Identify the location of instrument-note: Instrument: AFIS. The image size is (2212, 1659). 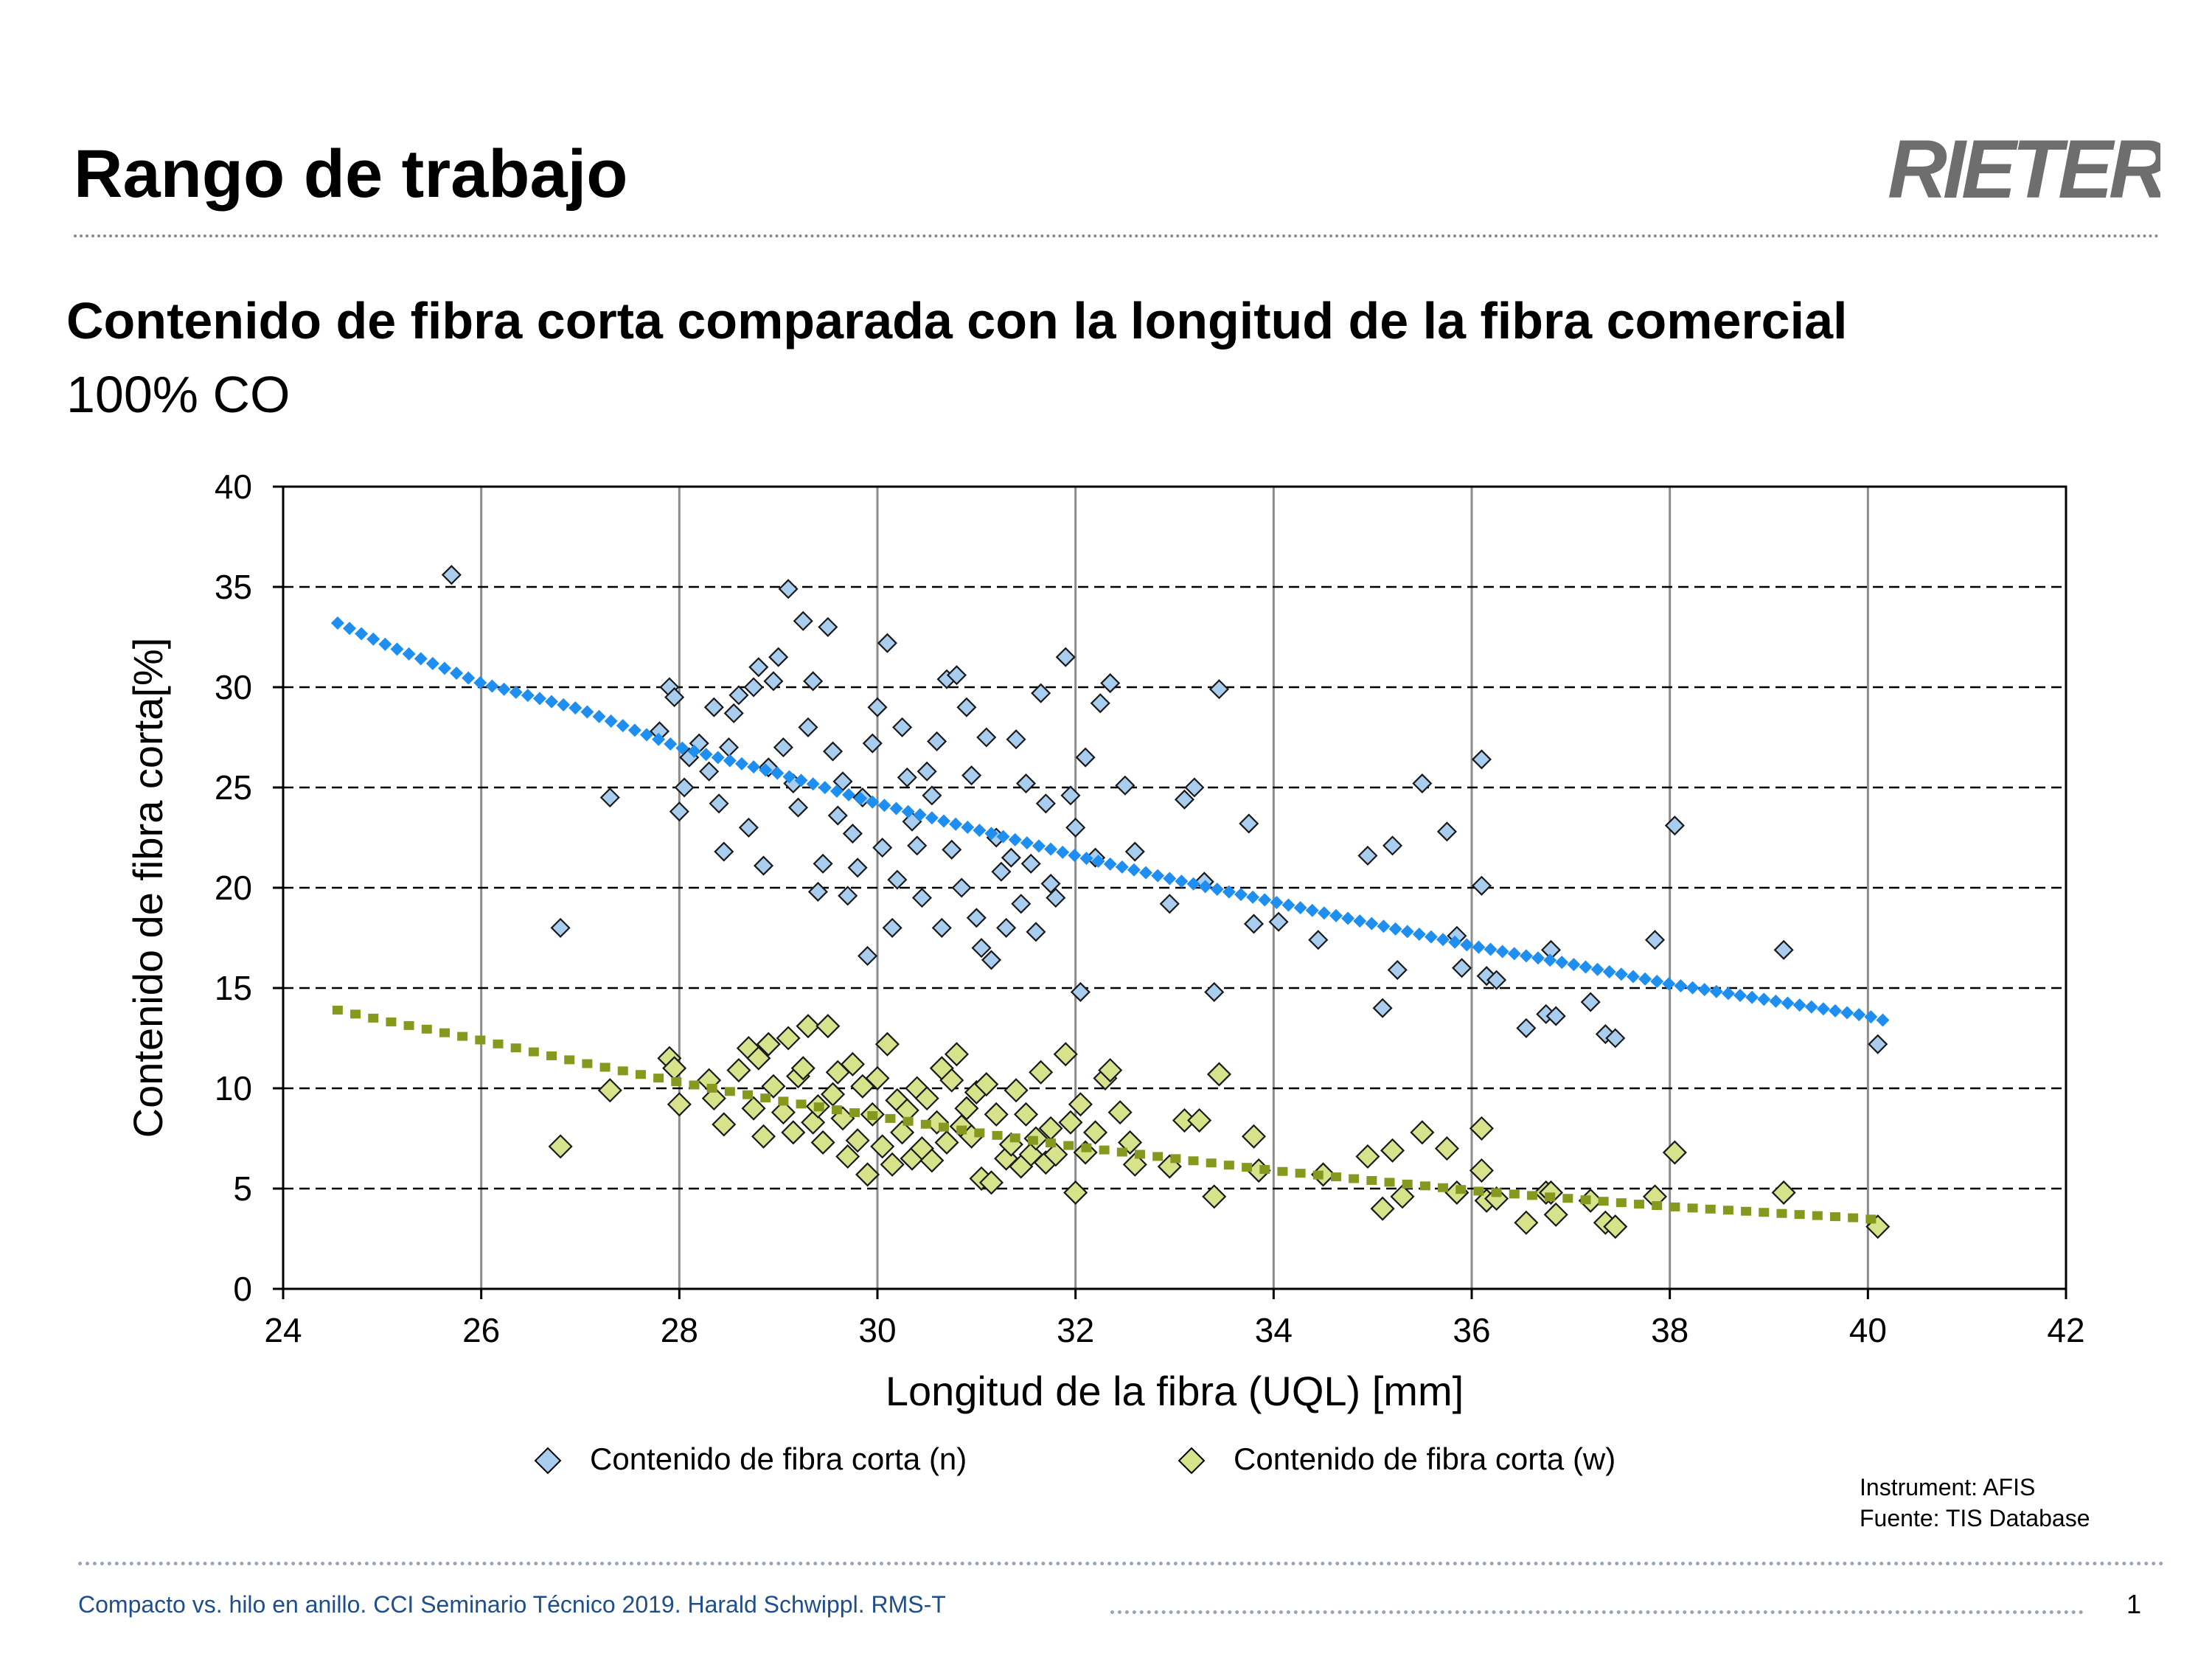
(1948, 1487).